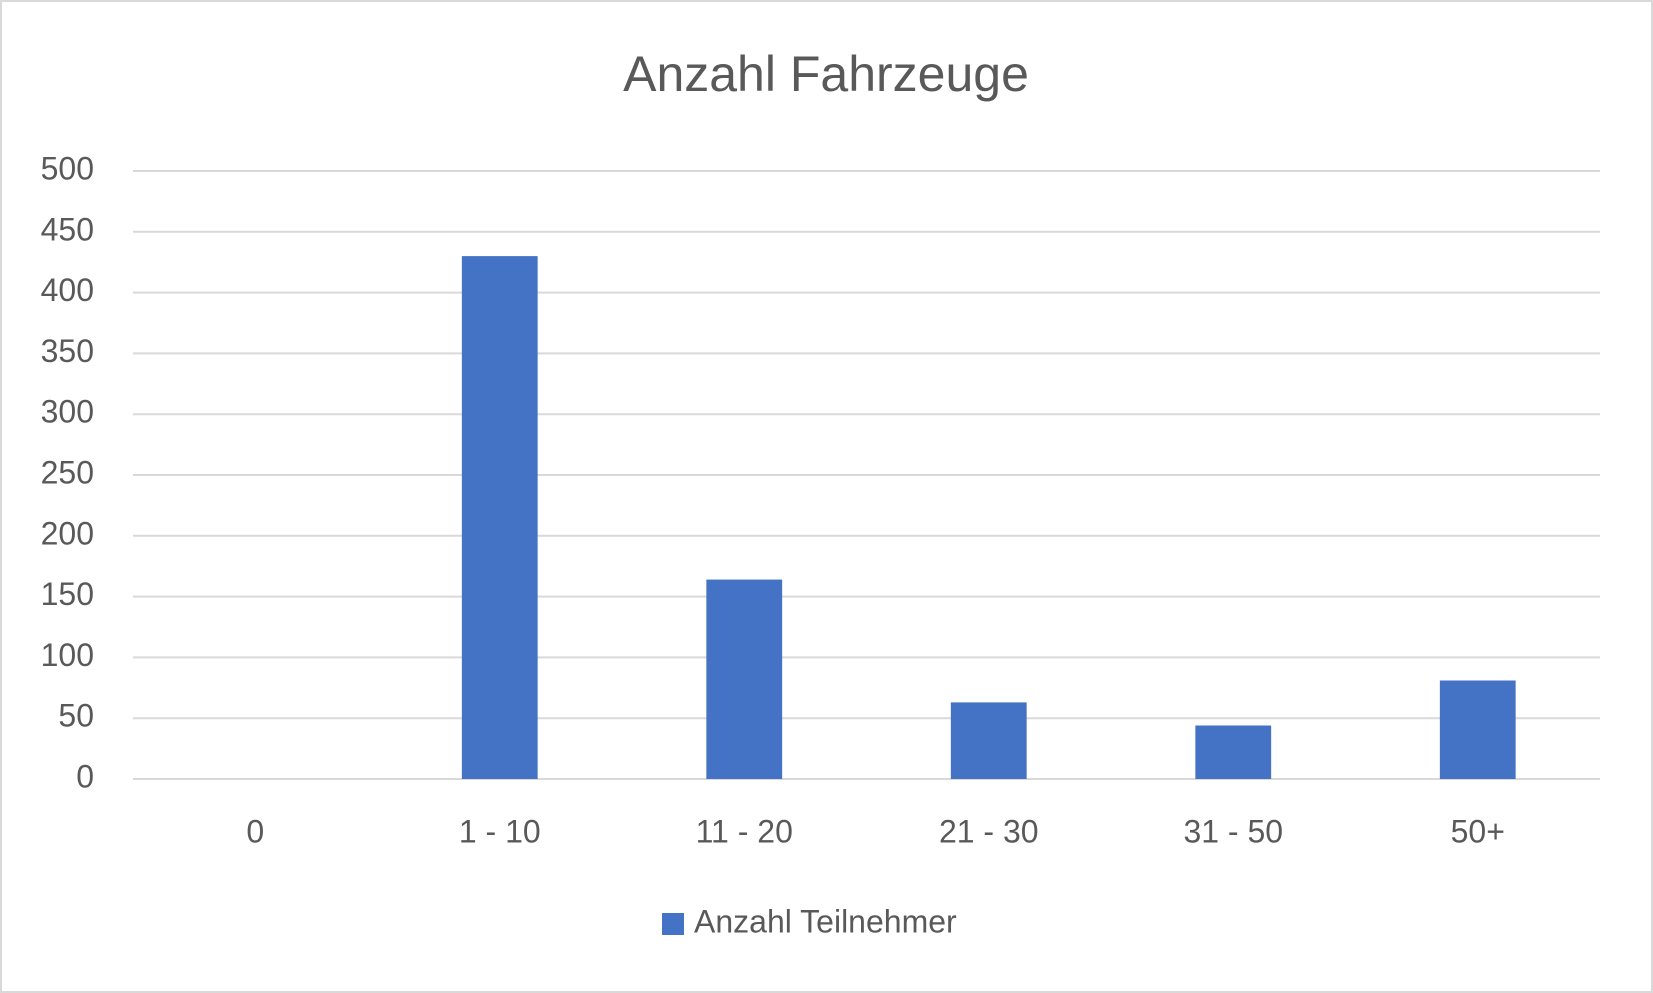 The width and height of the screenshot is (1653, 993). I want to click on y-tick-label: 450, so click(67, 229).